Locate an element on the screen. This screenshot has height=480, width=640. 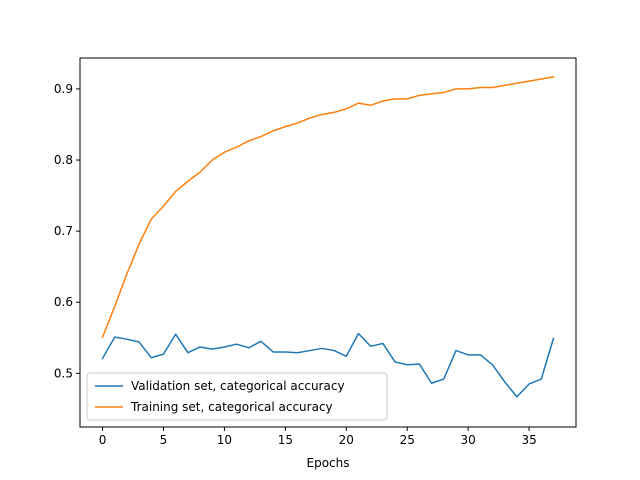
x-tick-label: 25 is located at coordinates (407, 440).